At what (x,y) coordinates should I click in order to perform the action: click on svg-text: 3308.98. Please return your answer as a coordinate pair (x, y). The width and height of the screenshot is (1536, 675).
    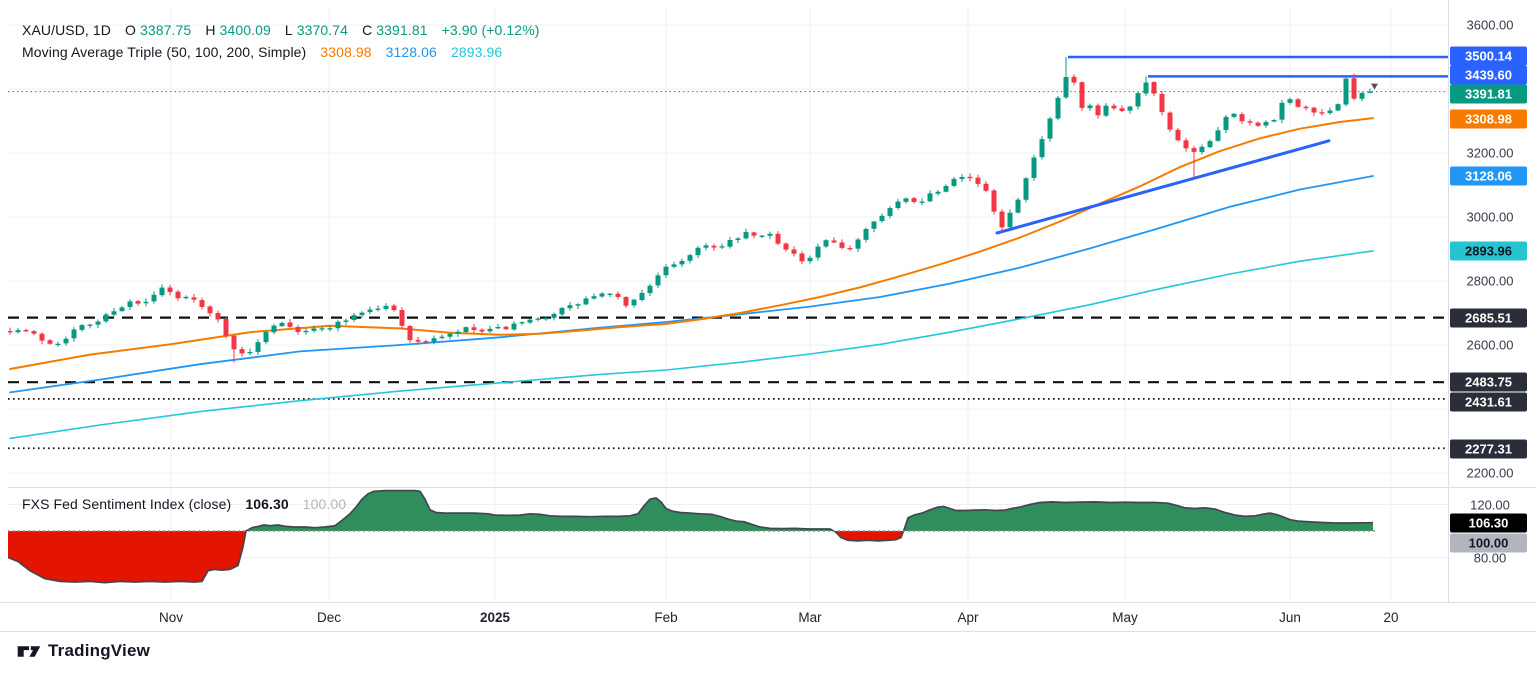
    Looking at the image, I should click on (1488, 119).